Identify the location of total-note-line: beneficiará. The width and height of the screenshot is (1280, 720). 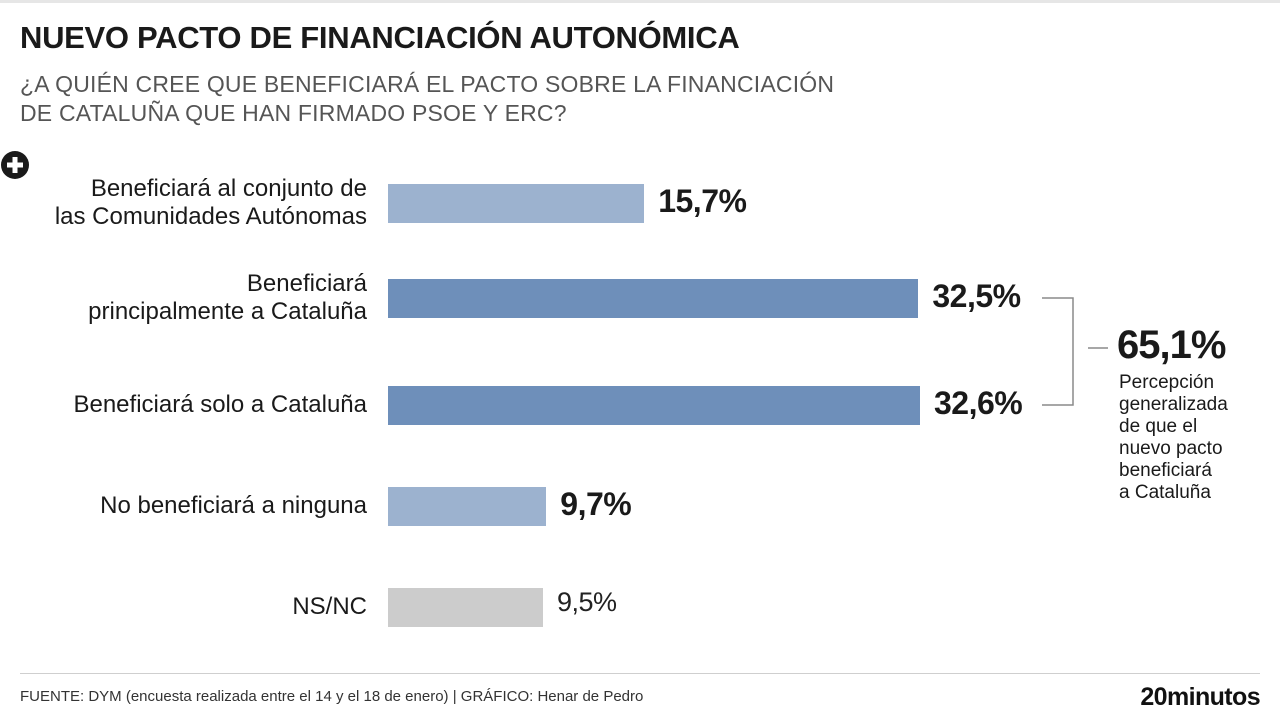
(1165, 470).